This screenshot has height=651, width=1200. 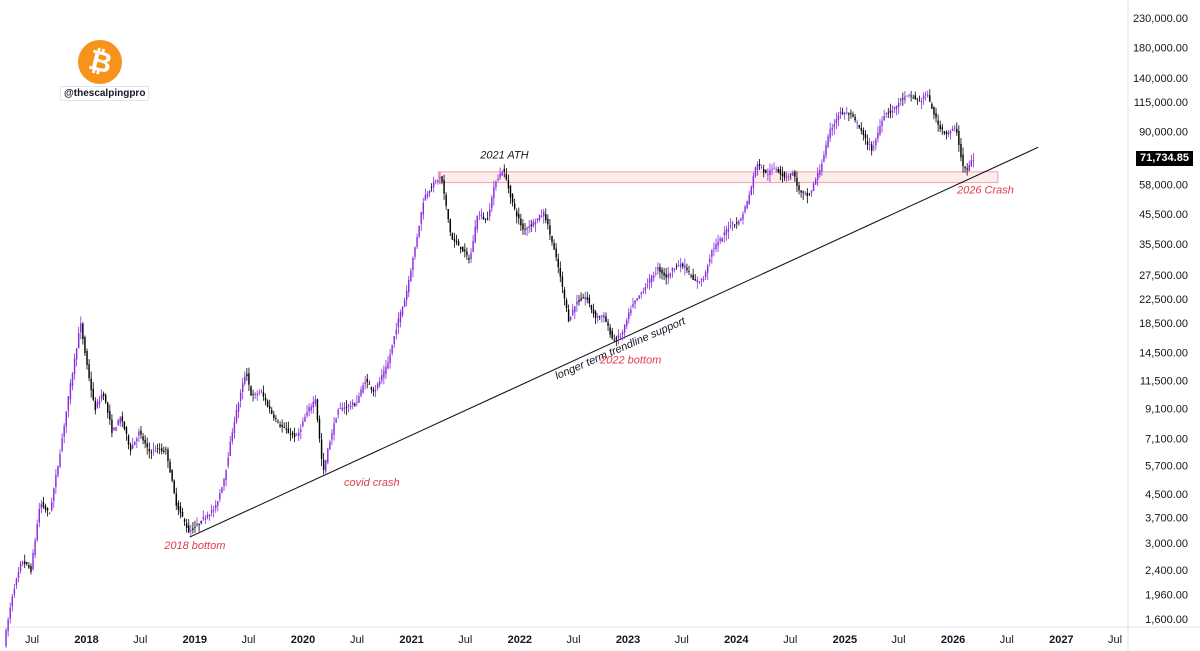 What do you see at coordinates (1166, 571) in the screenshot?
I see `y-tick-label: 2,400.00` at bounding box center [1166, 571].